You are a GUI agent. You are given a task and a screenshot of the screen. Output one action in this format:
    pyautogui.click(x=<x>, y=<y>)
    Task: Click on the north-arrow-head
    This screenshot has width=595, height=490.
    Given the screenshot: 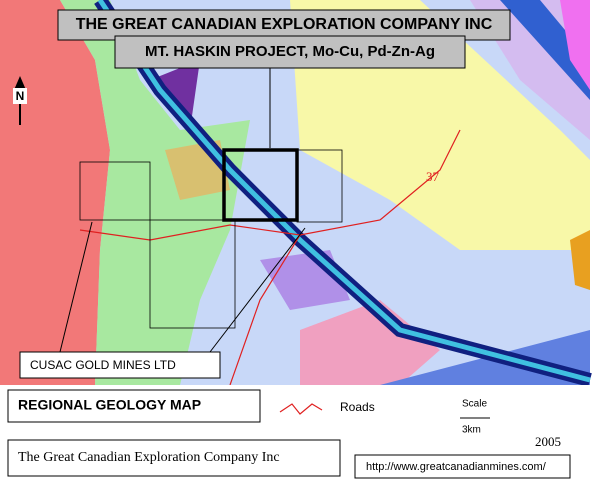 What is the action you would take?
    pyautogui.click(x=20, y=83)
    